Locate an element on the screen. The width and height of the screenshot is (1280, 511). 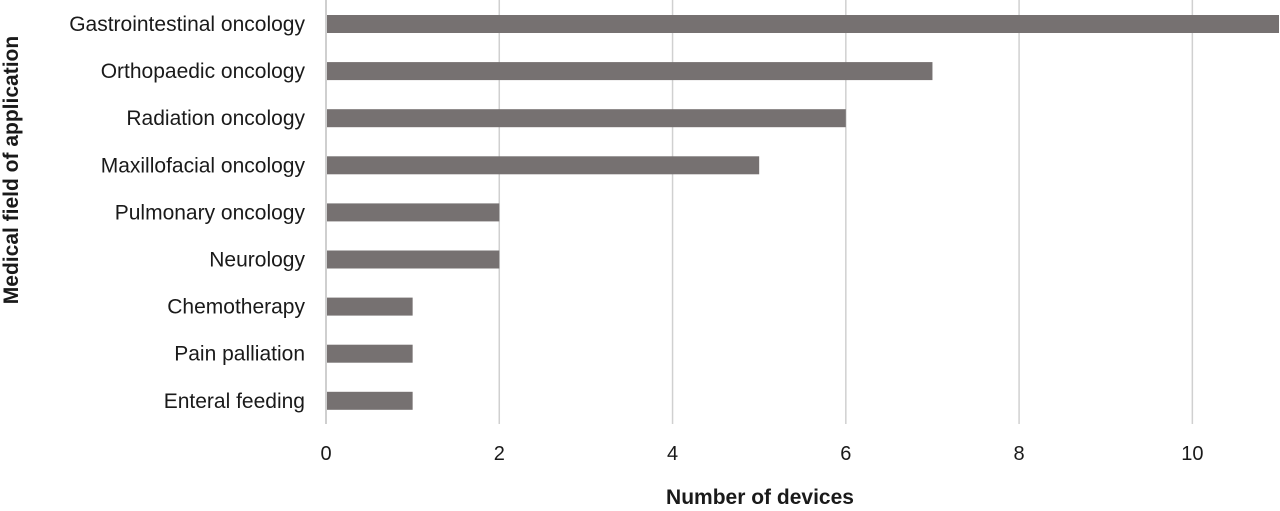
y-axis-title: Medical field of application is located at coordinates (11, 170).